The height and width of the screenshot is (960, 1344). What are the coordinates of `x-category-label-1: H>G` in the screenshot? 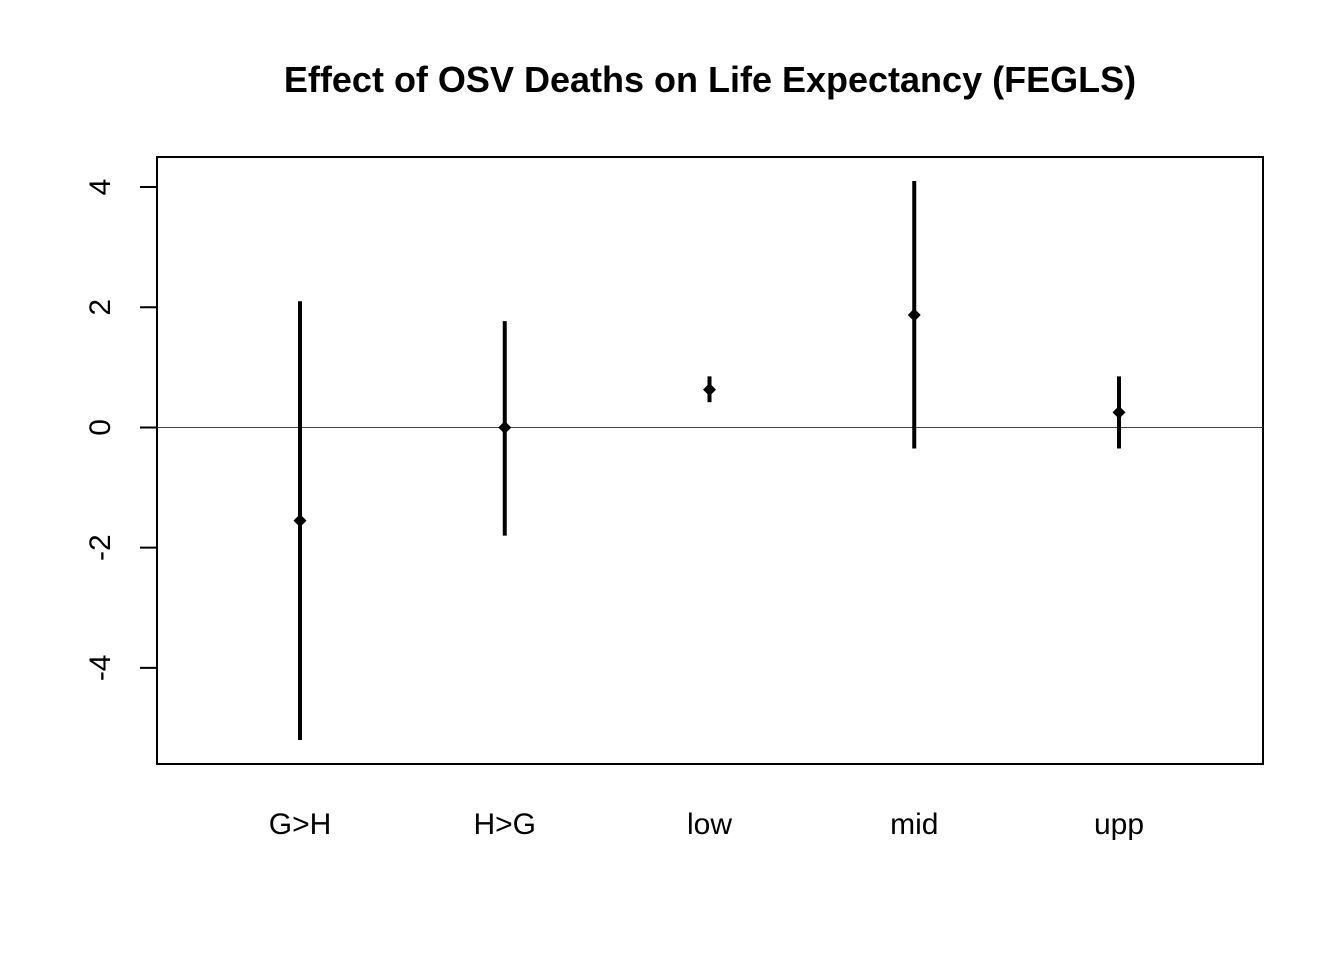 It's located at (504, 824).